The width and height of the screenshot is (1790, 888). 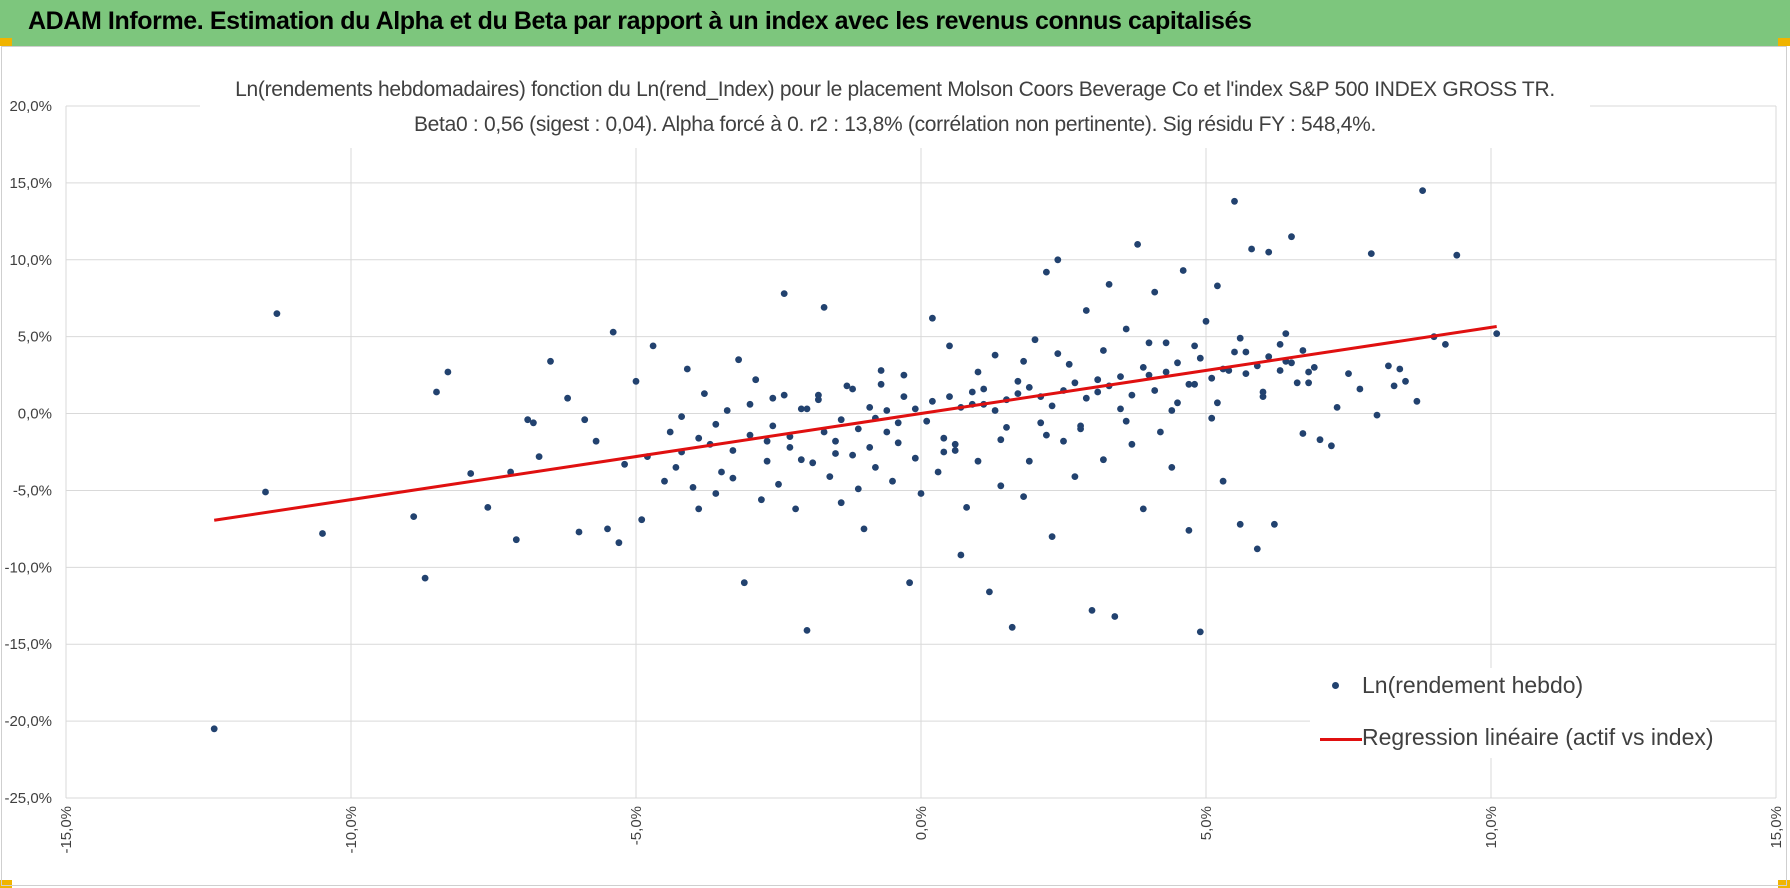 What do you see at coordinates (30, 260) in the screenshot?
I see `y-tick-label: 10,0%` at bounding box center [30, 260].